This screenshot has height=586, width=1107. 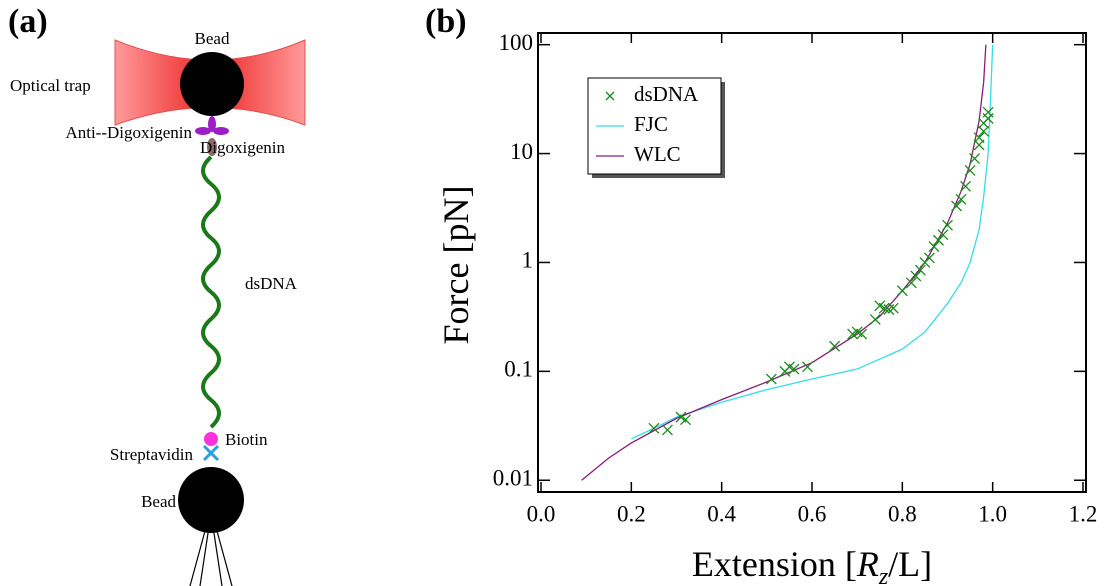 What do you see at coordinates (518, 369) in the screenshot?
I see `y-tick-label: 0.1` at bounding box center [518, 369].